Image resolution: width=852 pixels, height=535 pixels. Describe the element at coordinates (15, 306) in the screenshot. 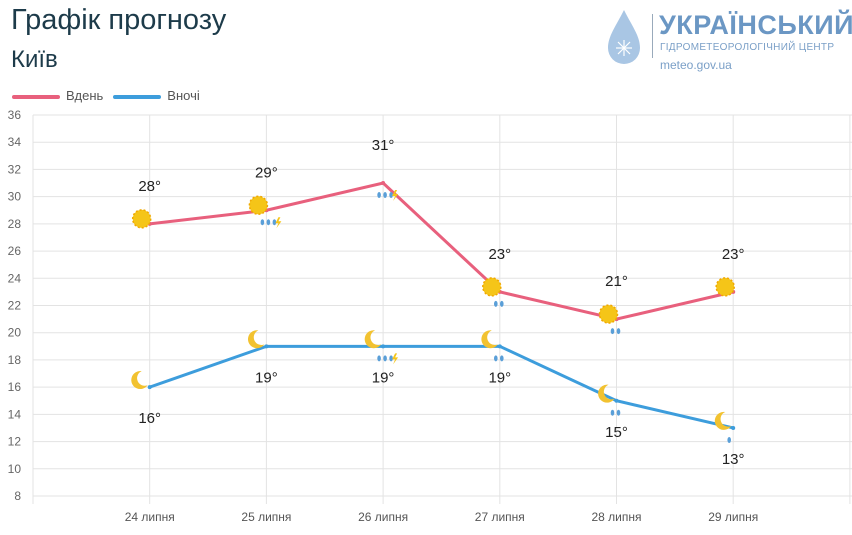

I see `y-tick-label: 22` at that location.